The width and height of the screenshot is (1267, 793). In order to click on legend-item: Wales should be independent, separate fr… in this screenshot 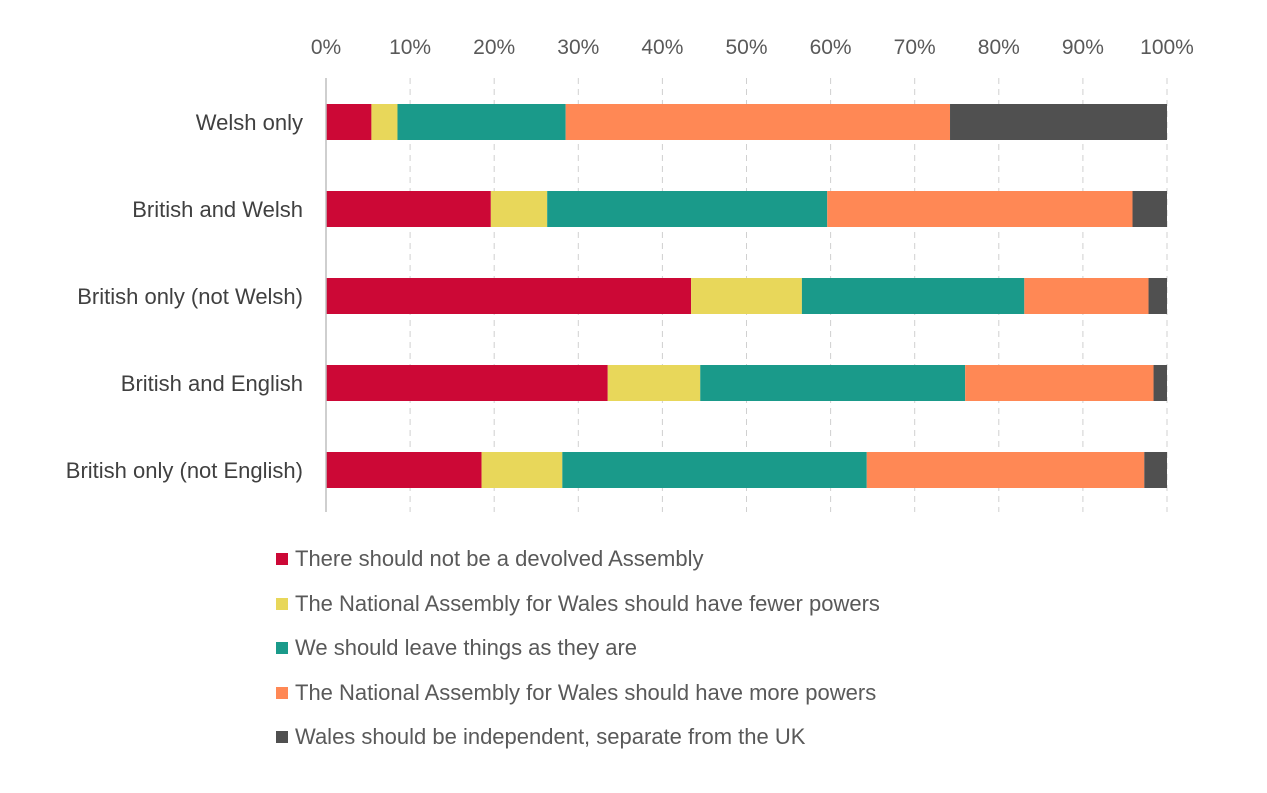, I will do `click(578, 746)`.